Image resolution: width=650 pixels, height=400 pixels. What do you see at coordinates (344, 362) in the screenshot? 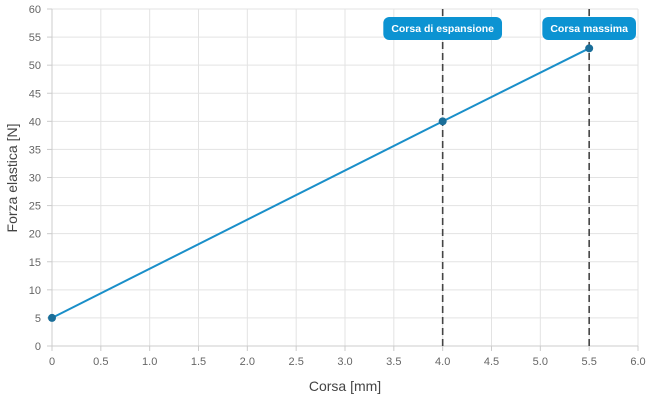
I see `x-tick-label: 3.0` at bounding box center [344, 362].